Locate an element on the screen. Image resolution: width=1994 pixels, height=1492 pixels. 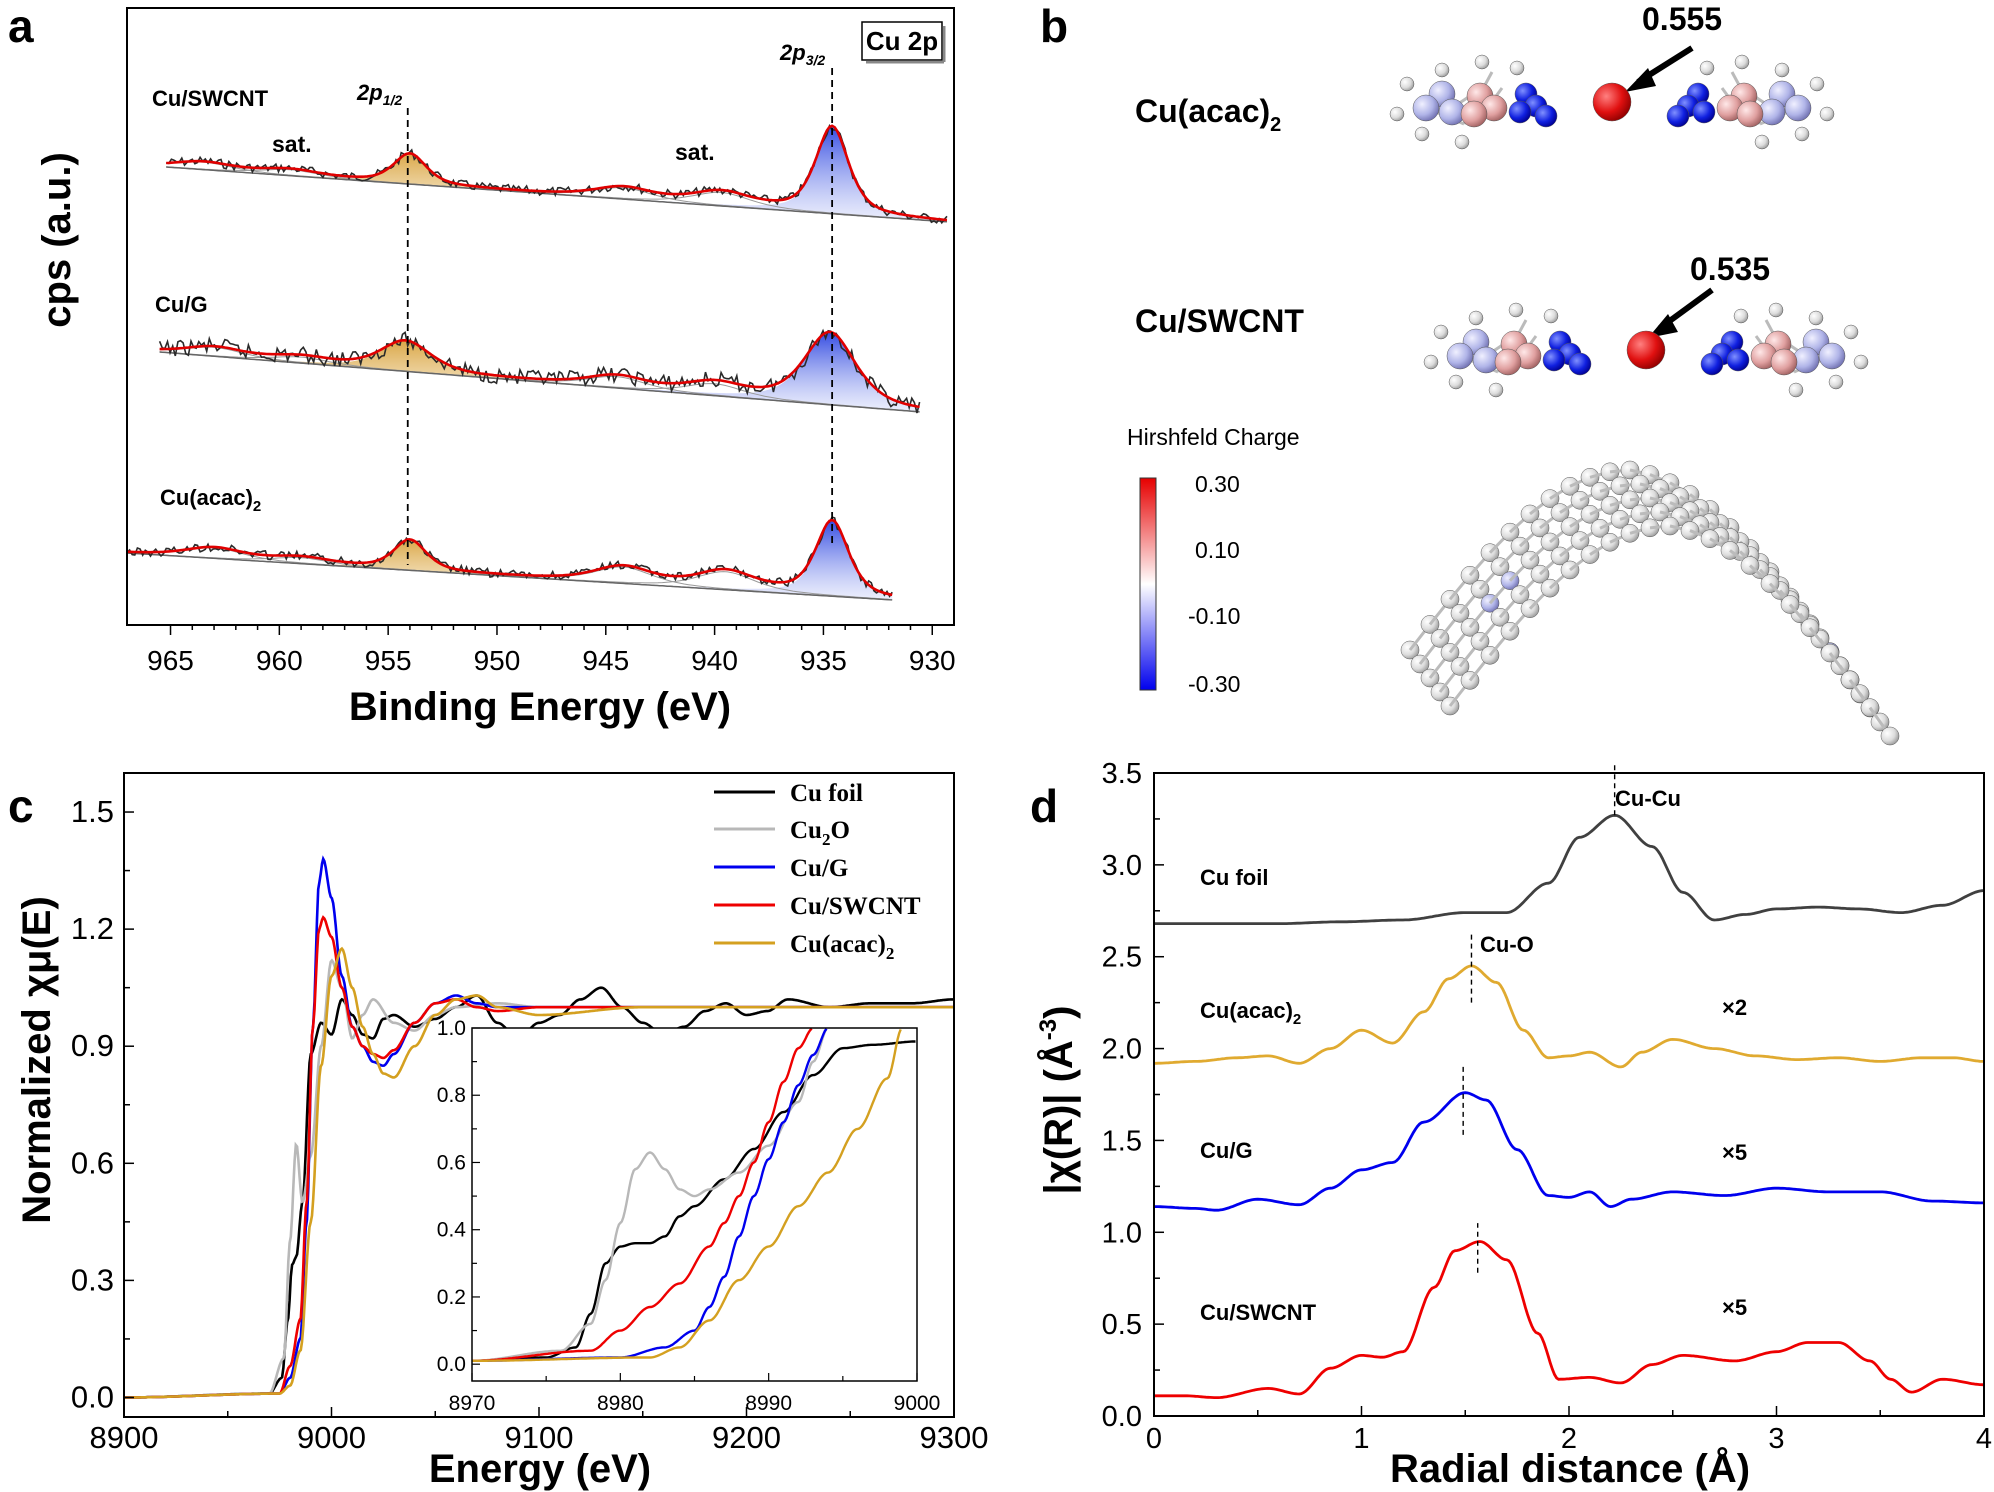
y-tick-label: 1.2 is located at coordinates (92, 928).